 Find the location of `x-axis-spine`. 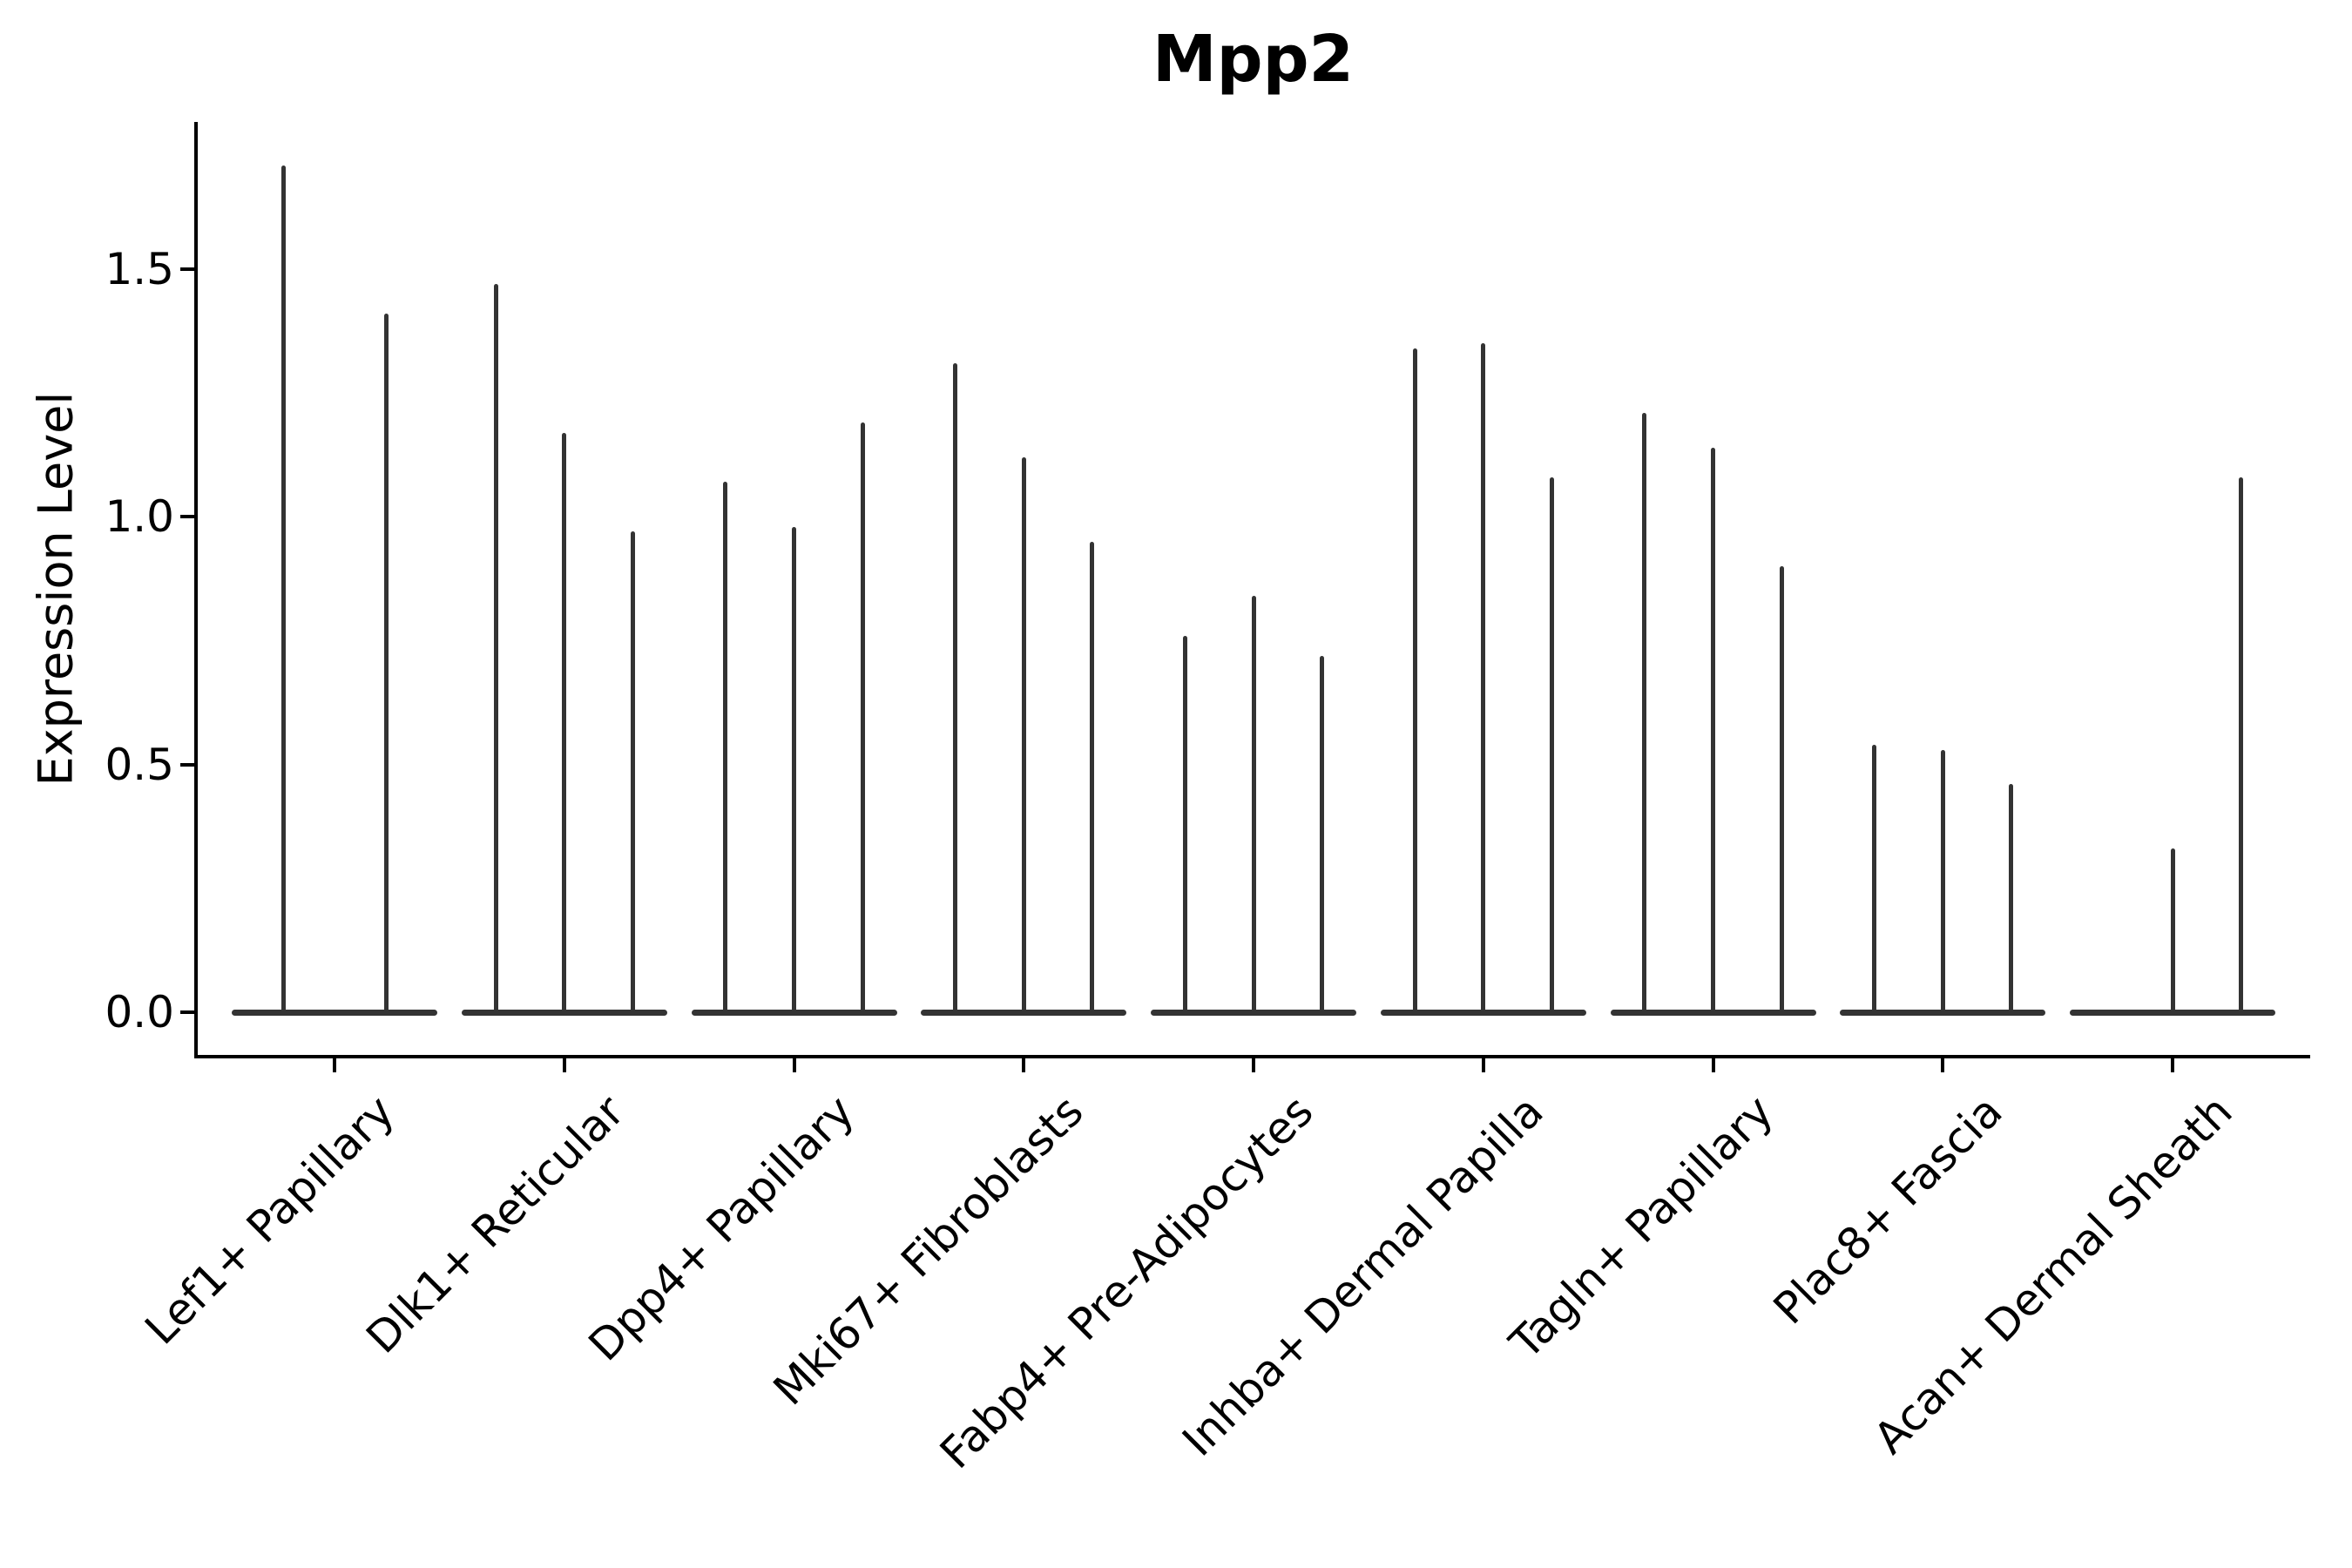

x-axis-spine is located at coordinates (1252, 1056).